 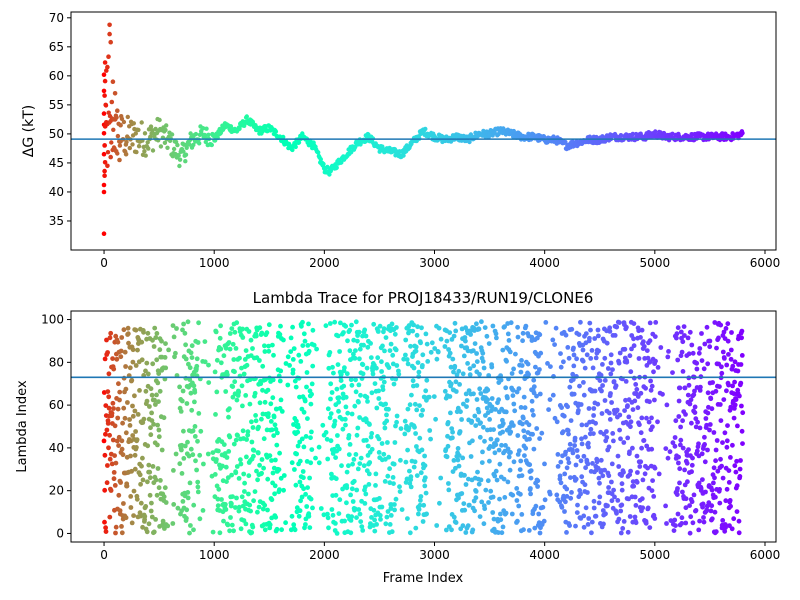 What do you see at coordinates (113, 81) in the screenshot?
I see `delta-g-early-point` at bounding box center [113, 81].